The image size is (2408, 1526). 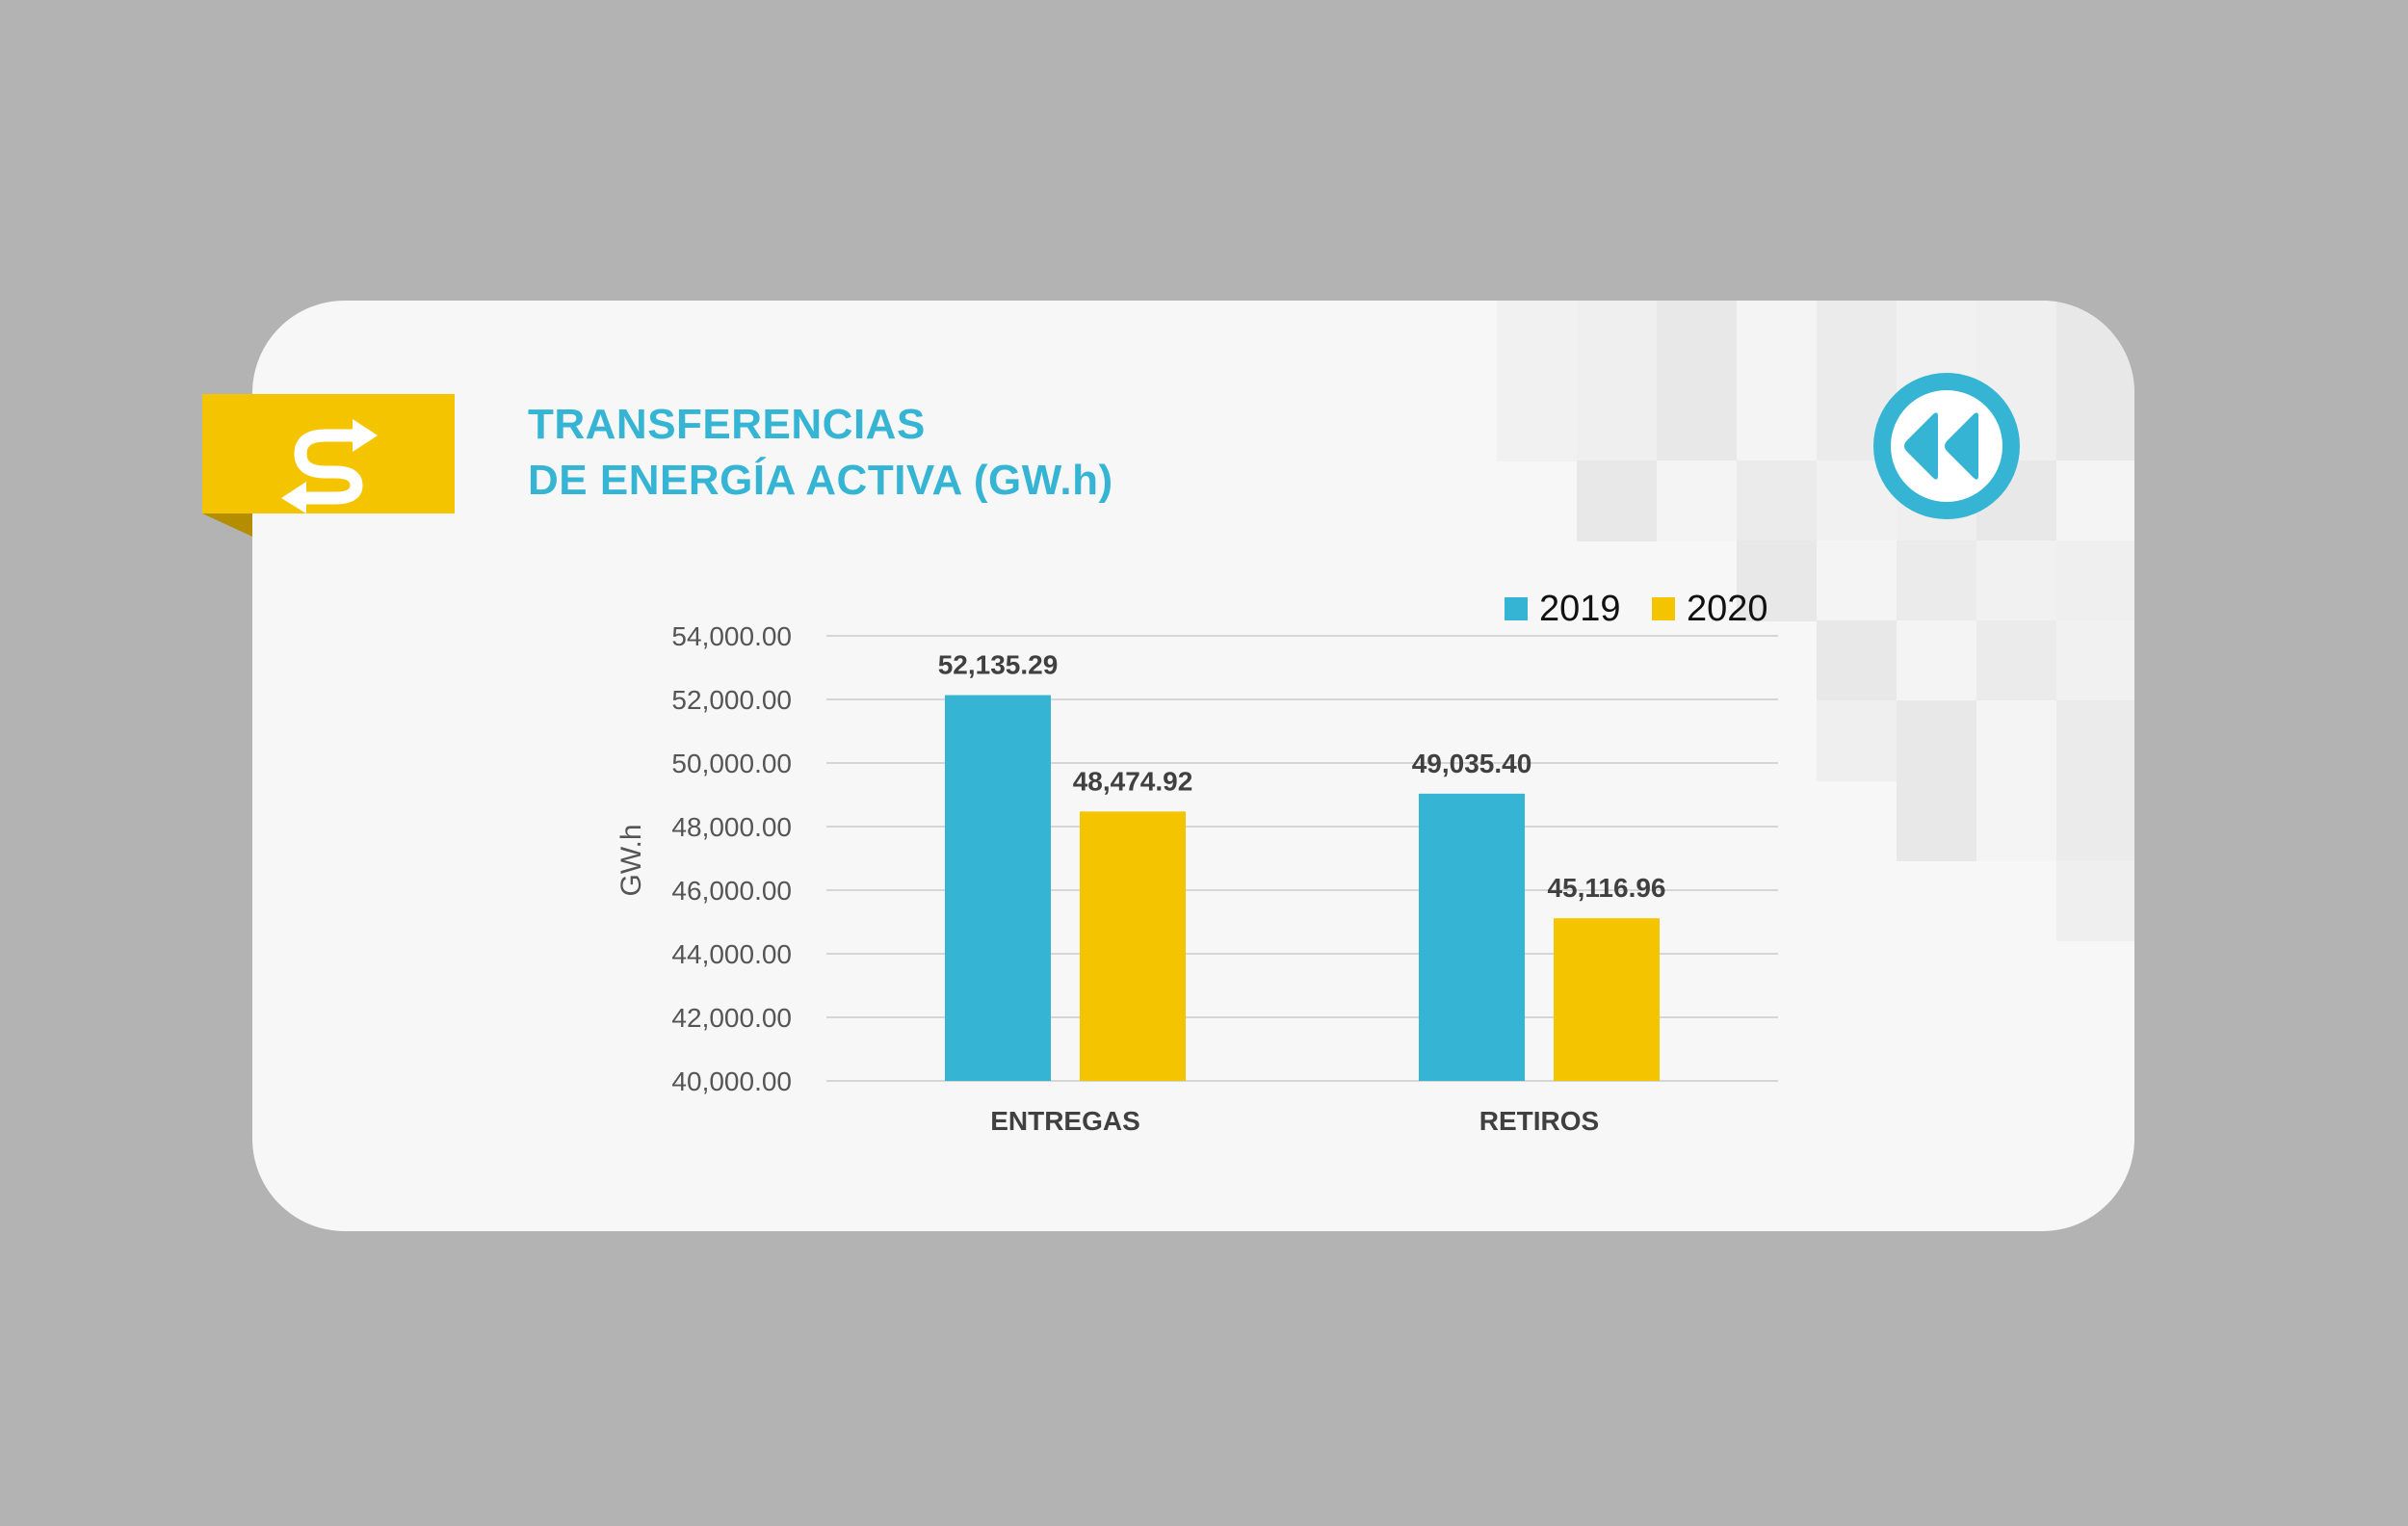 What do you see at coordinates (1472, 937) in the screenshot?
I see `bar-2019-retiros` at bounding box center [1472, 937].